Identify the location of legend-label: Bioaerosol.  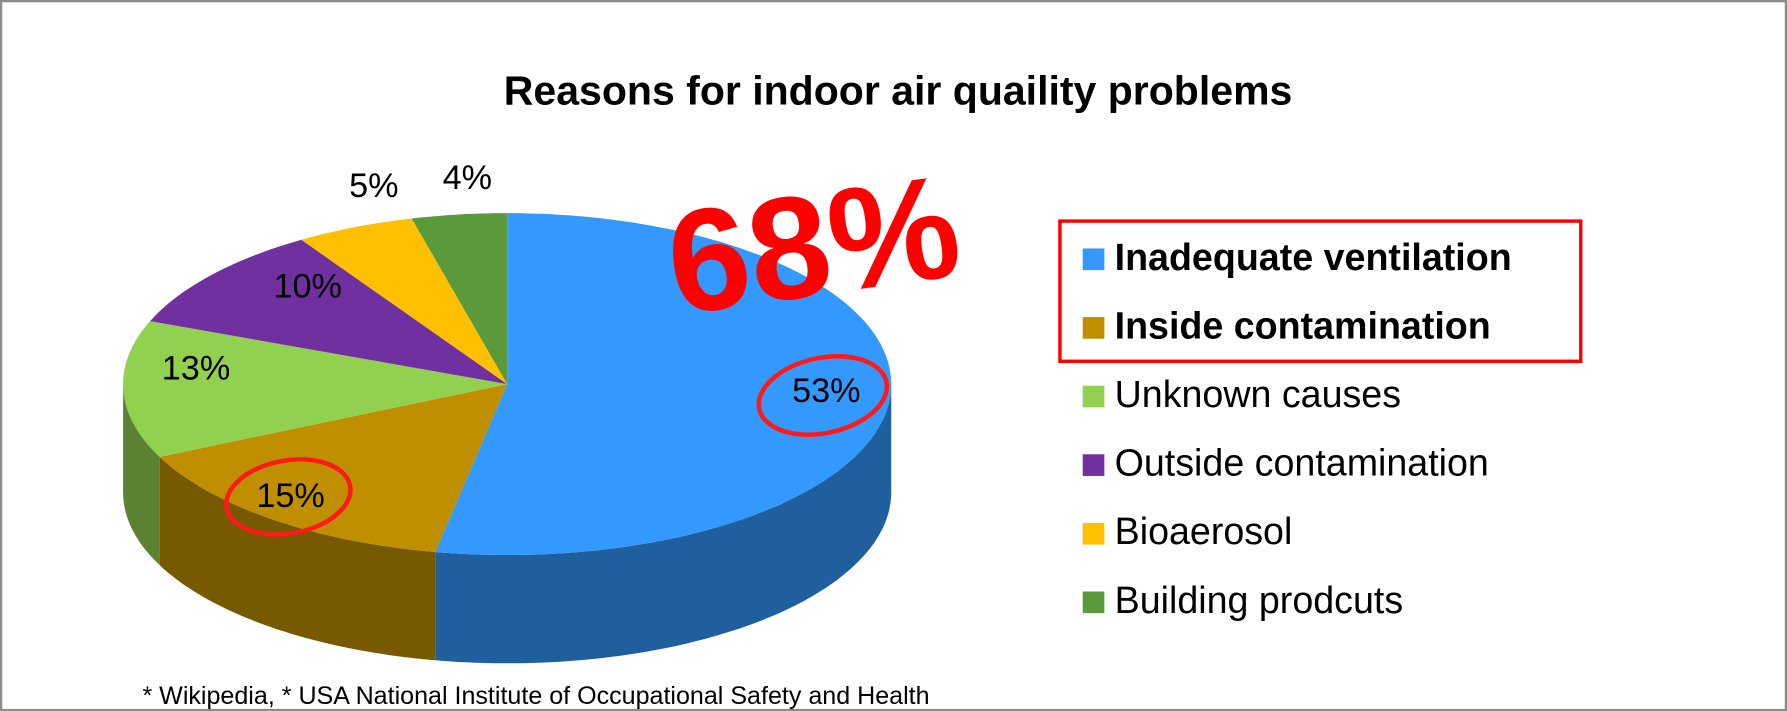
(1204, 531).